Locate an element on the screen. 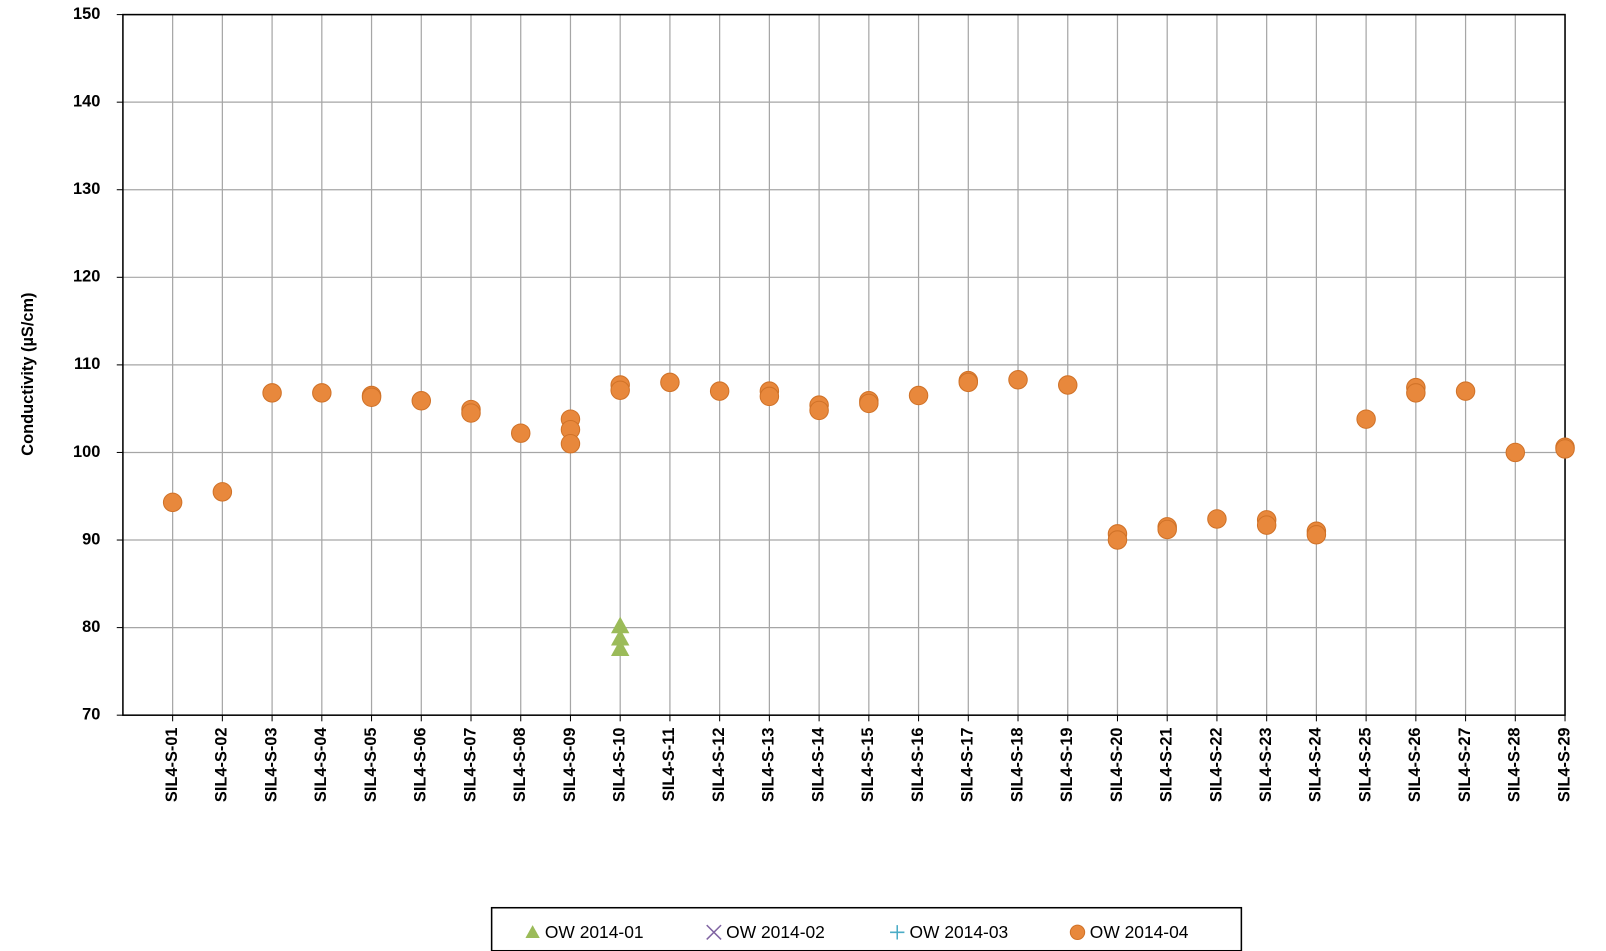 This screenshot has height=951, width=1606. y-tick-label: 90 is located at coordinates (91, 539).